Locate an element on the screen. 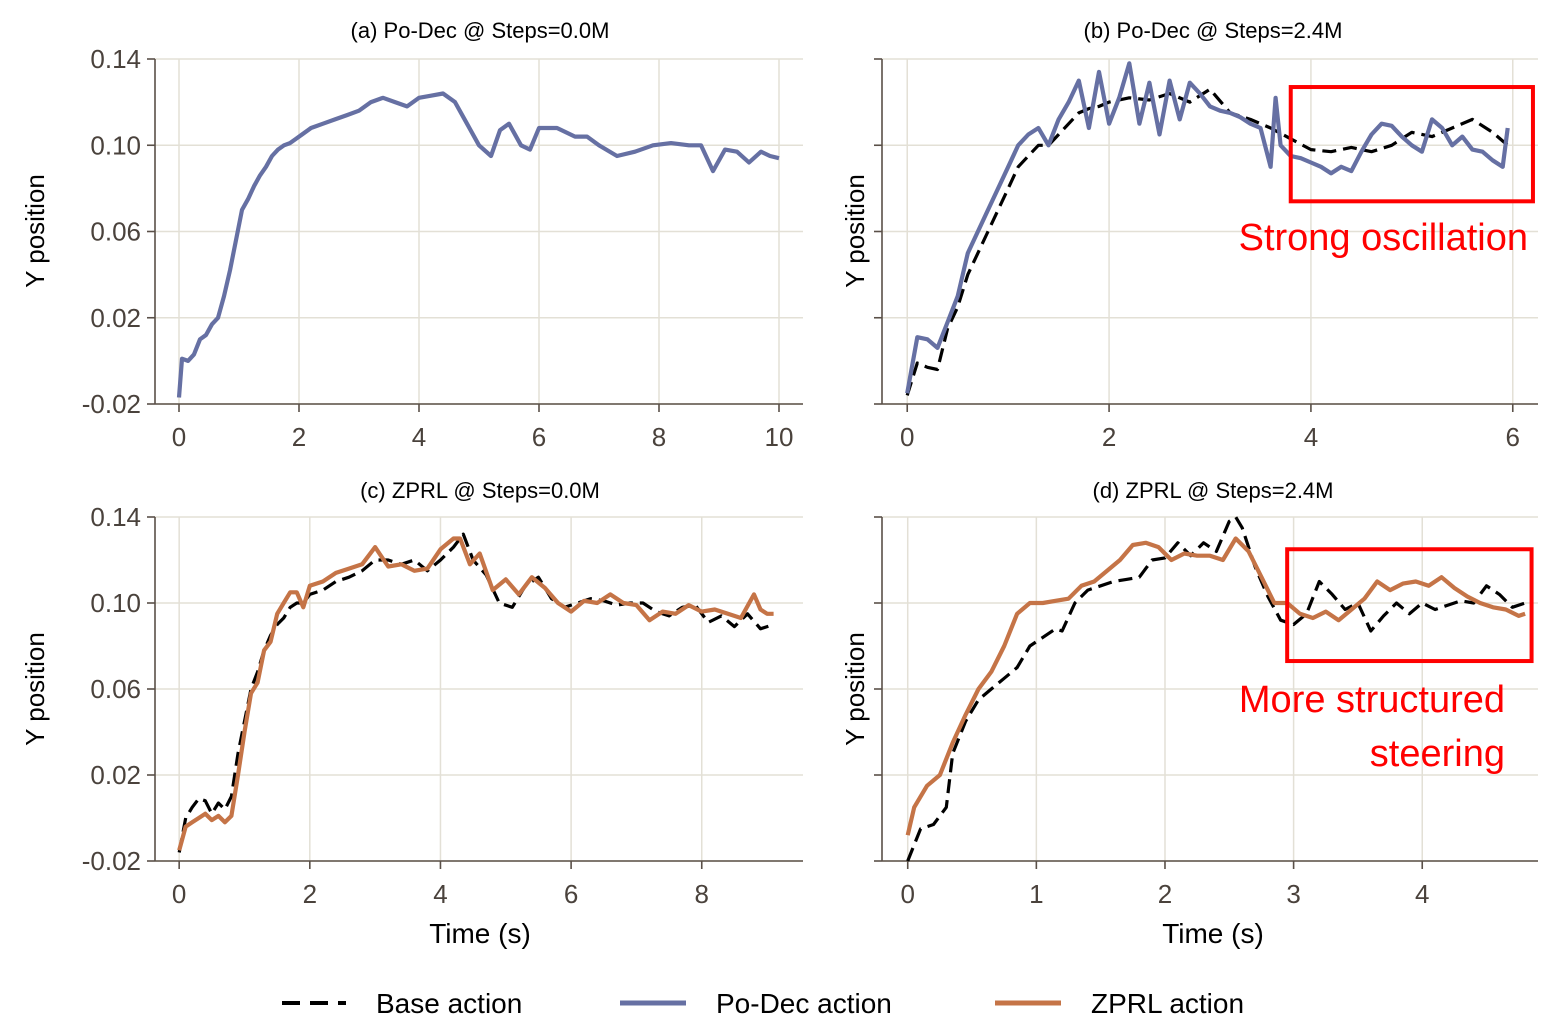 Image resolution: width=1559 pixels, height=1036 pixels. panel-a-xtick-label-3: 6 is located at coordinates (539, 437).